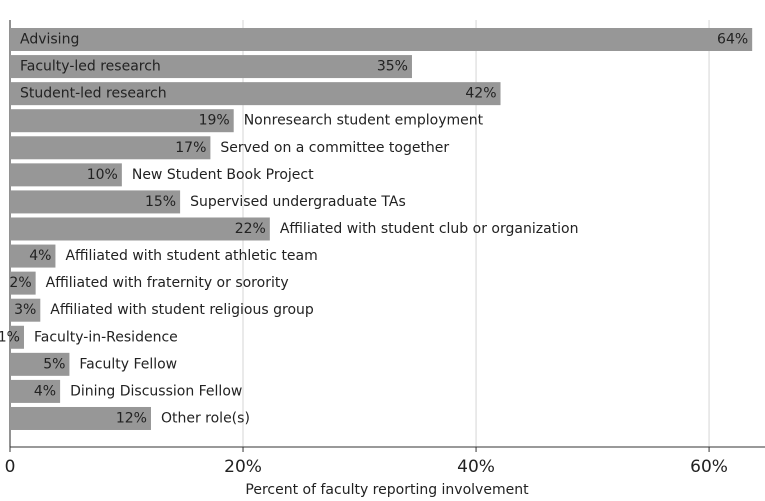  Describe the element at coordinates (250, 229) in the screenshot. I see `value-label: 22%` at that location.